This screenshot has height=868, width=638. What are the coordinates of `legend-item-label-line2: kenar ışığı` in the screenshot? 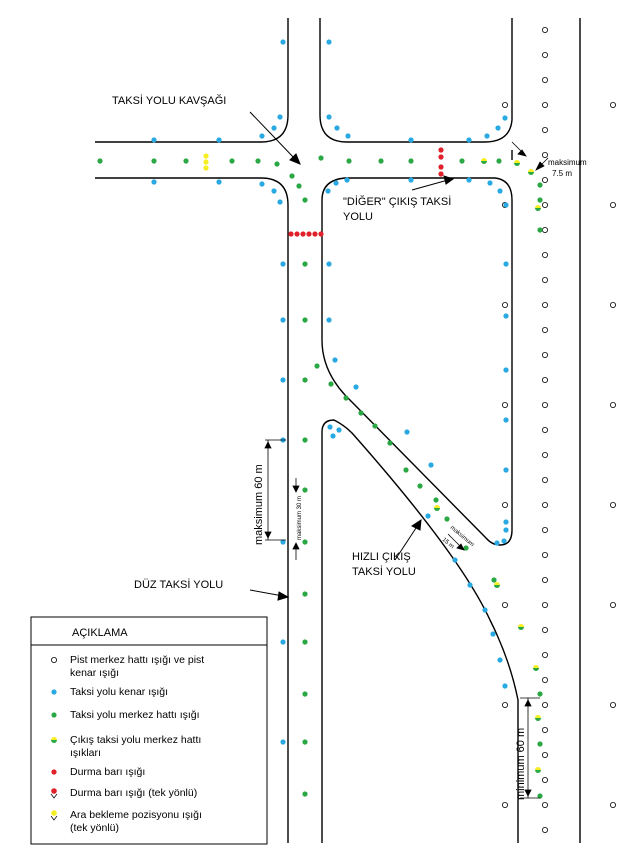 It's located at (94, 673).